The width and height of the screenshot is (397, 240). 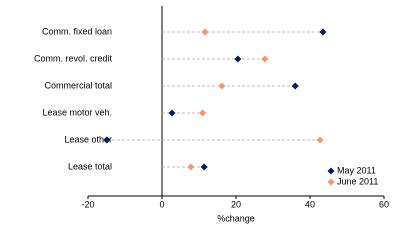 What do you see at coordinates (87, 204) in the screenshot?
I see `x-tick-label: -20` at bounding box center [87, 204].